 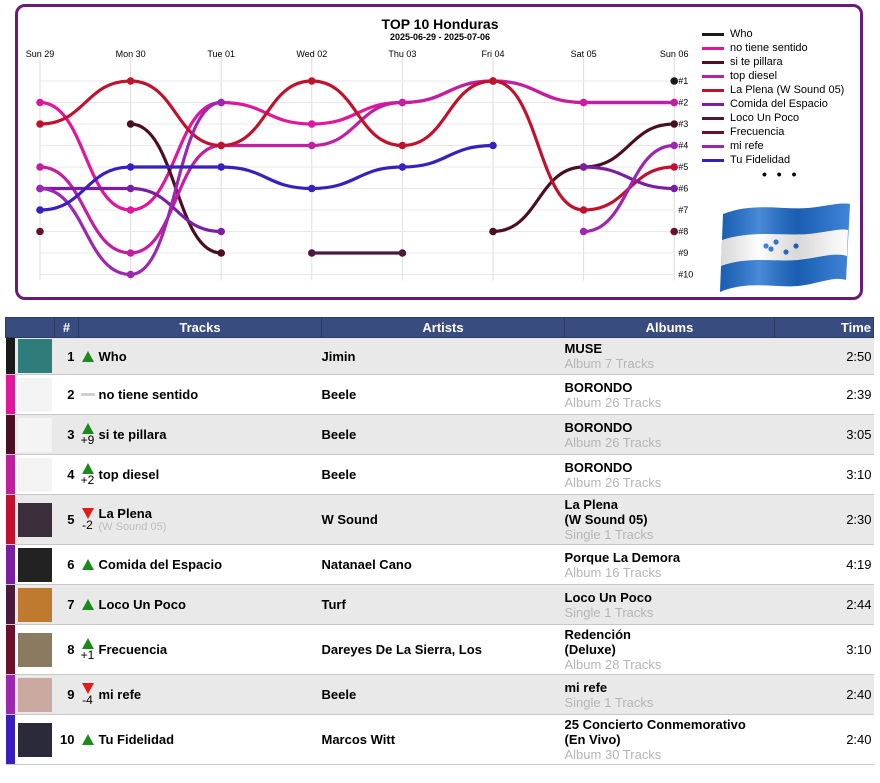 What do you see at coordinates (622, 557) in the screenshot?
I see `album-name: Porque La Demora` at bounding box center [622, 557].